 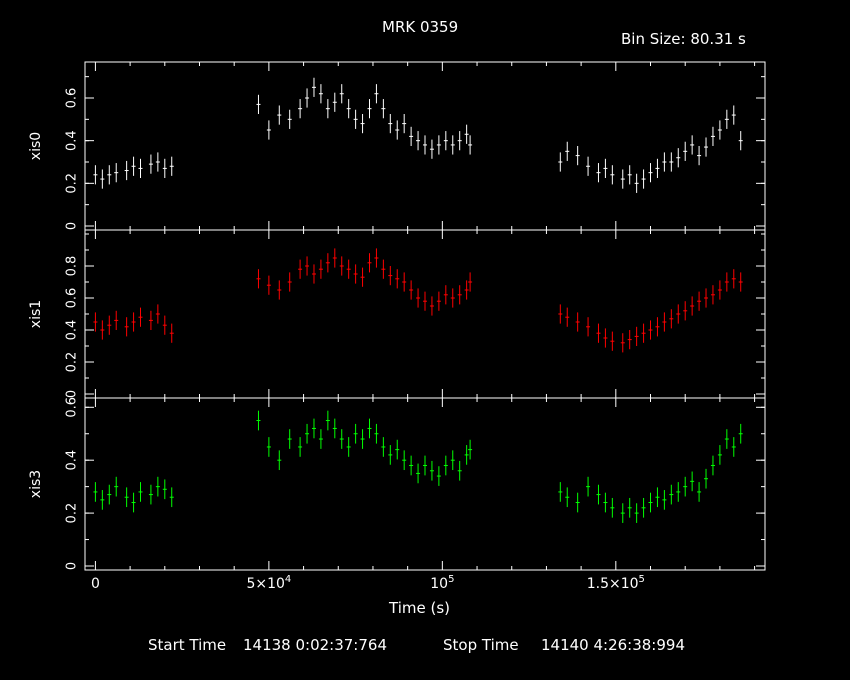 What do you see at coordinates (187, 645) in the screenshot?
I see `start-time-label: Start Time` at bounding box center [187, 645].